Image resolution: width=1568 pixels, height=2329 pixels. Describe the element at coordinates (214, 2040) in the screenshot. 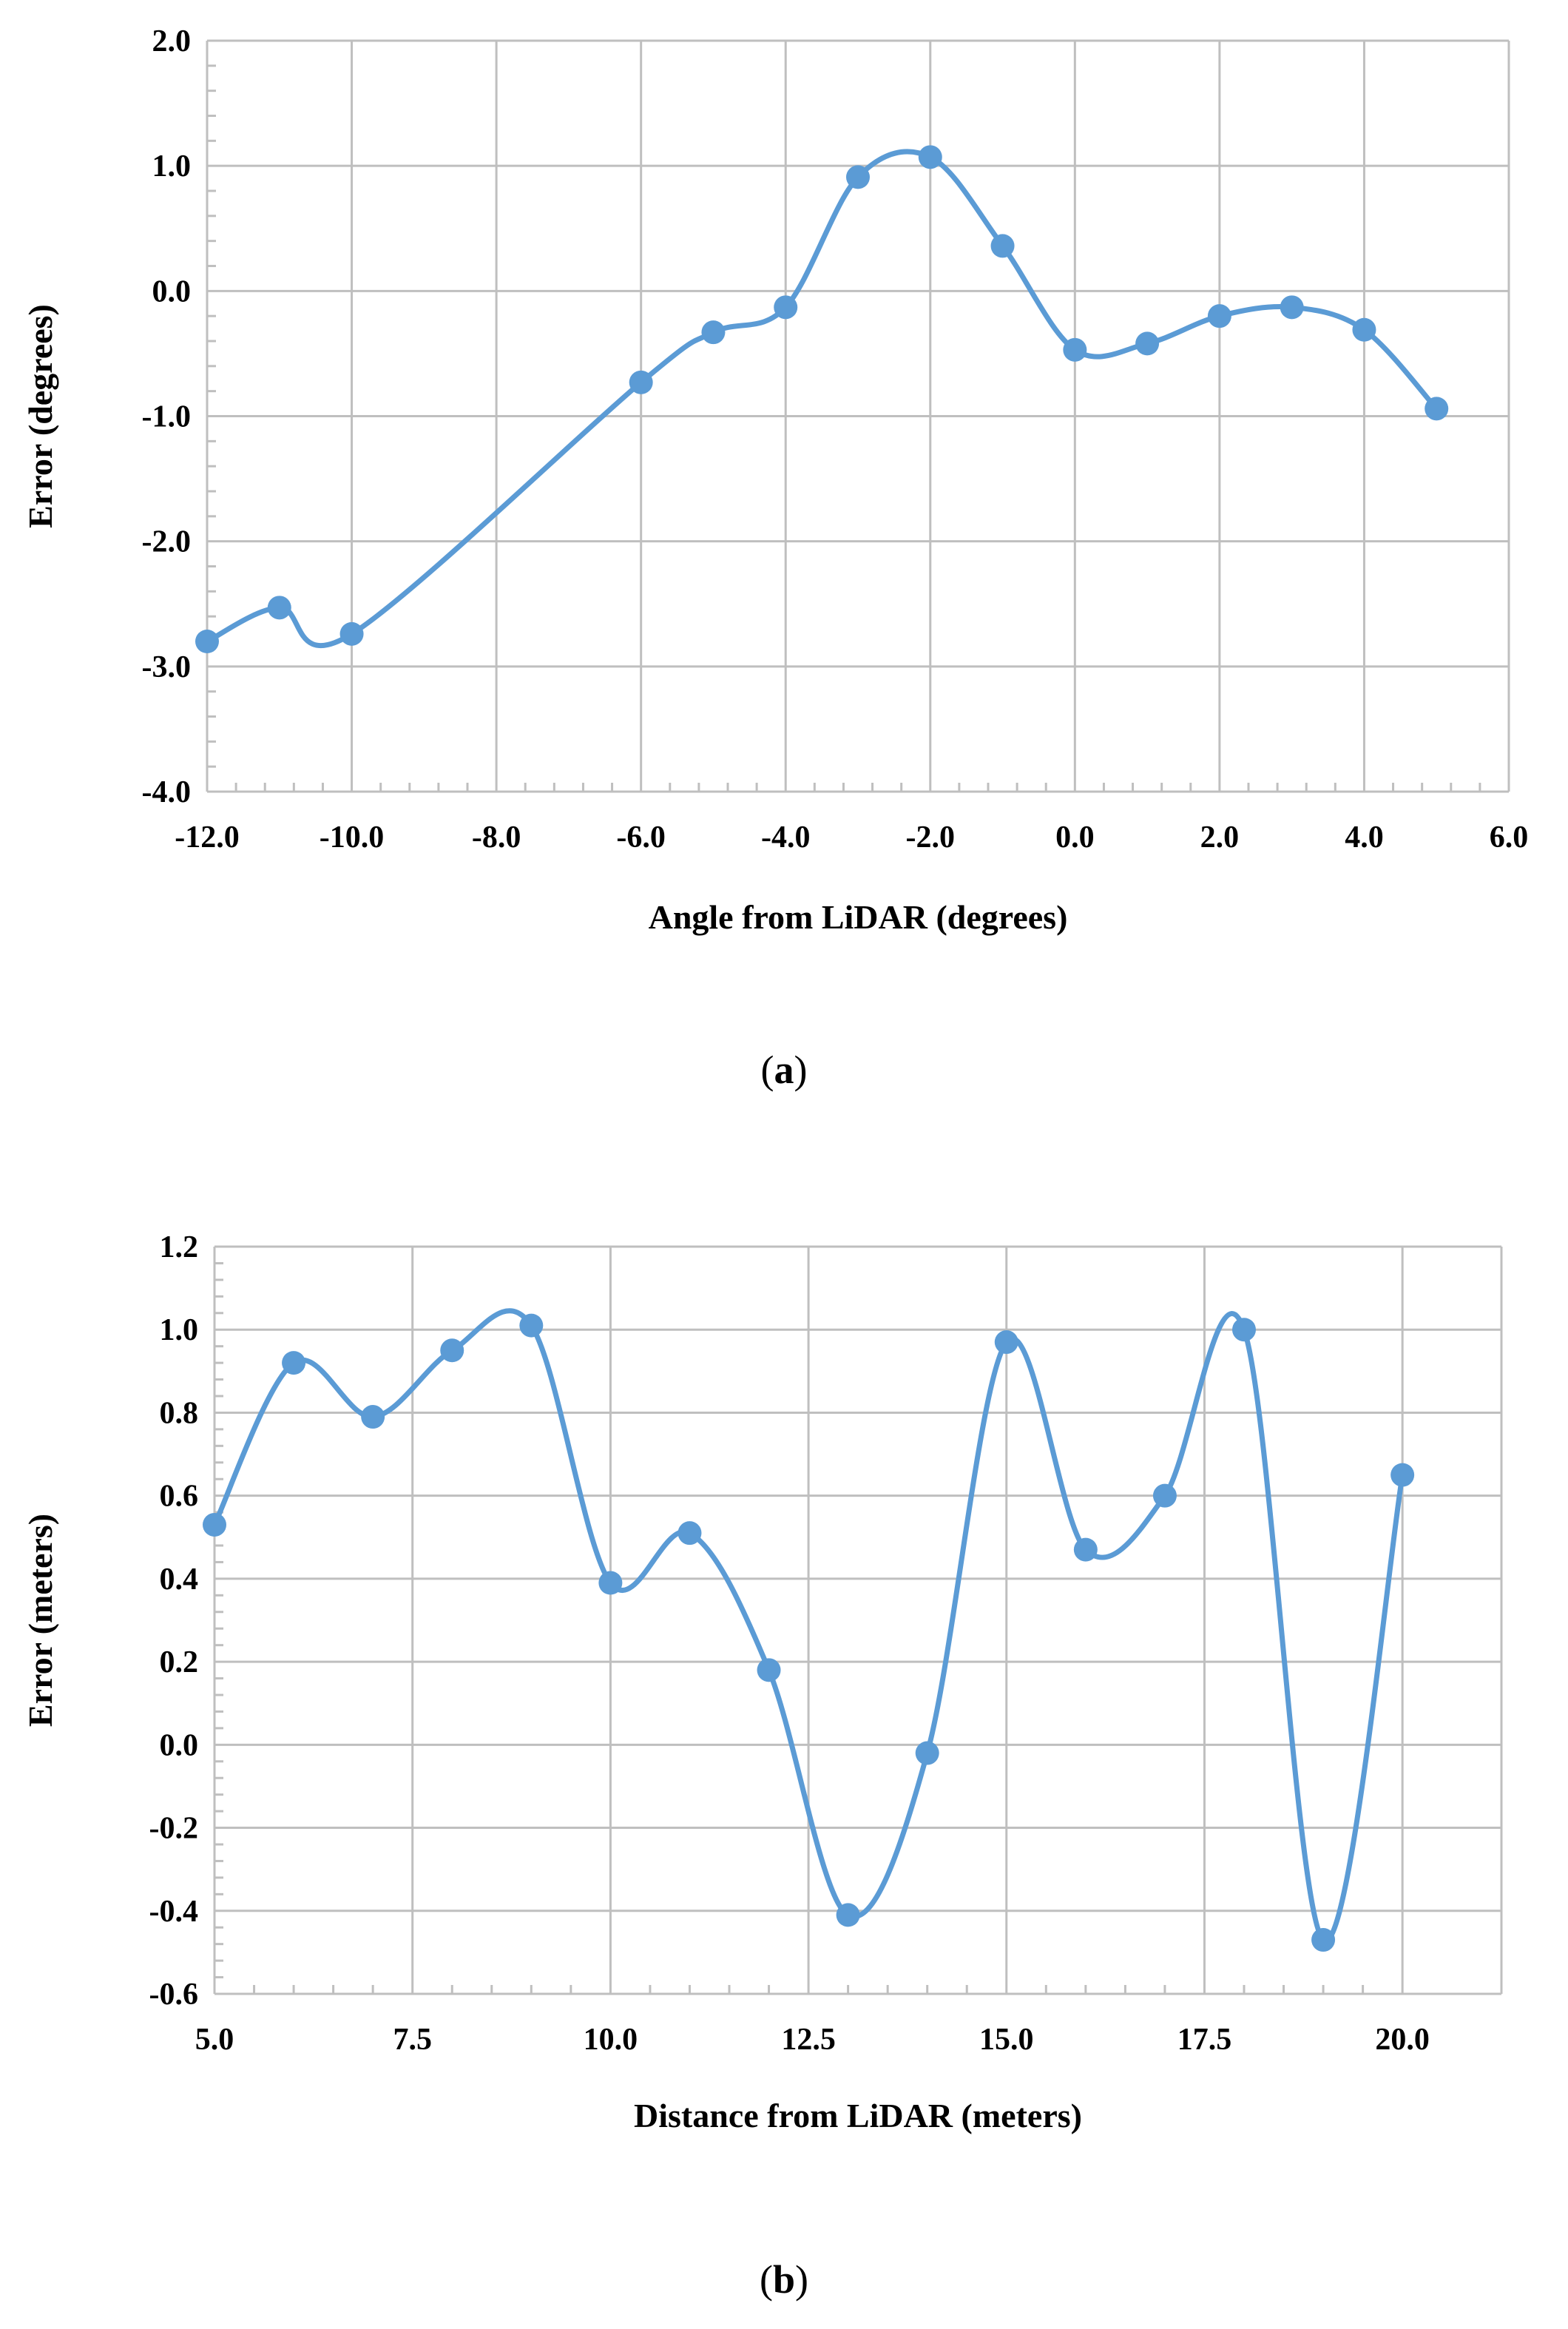

I see `chart-b-x-tick-label: 5.0` at that location.